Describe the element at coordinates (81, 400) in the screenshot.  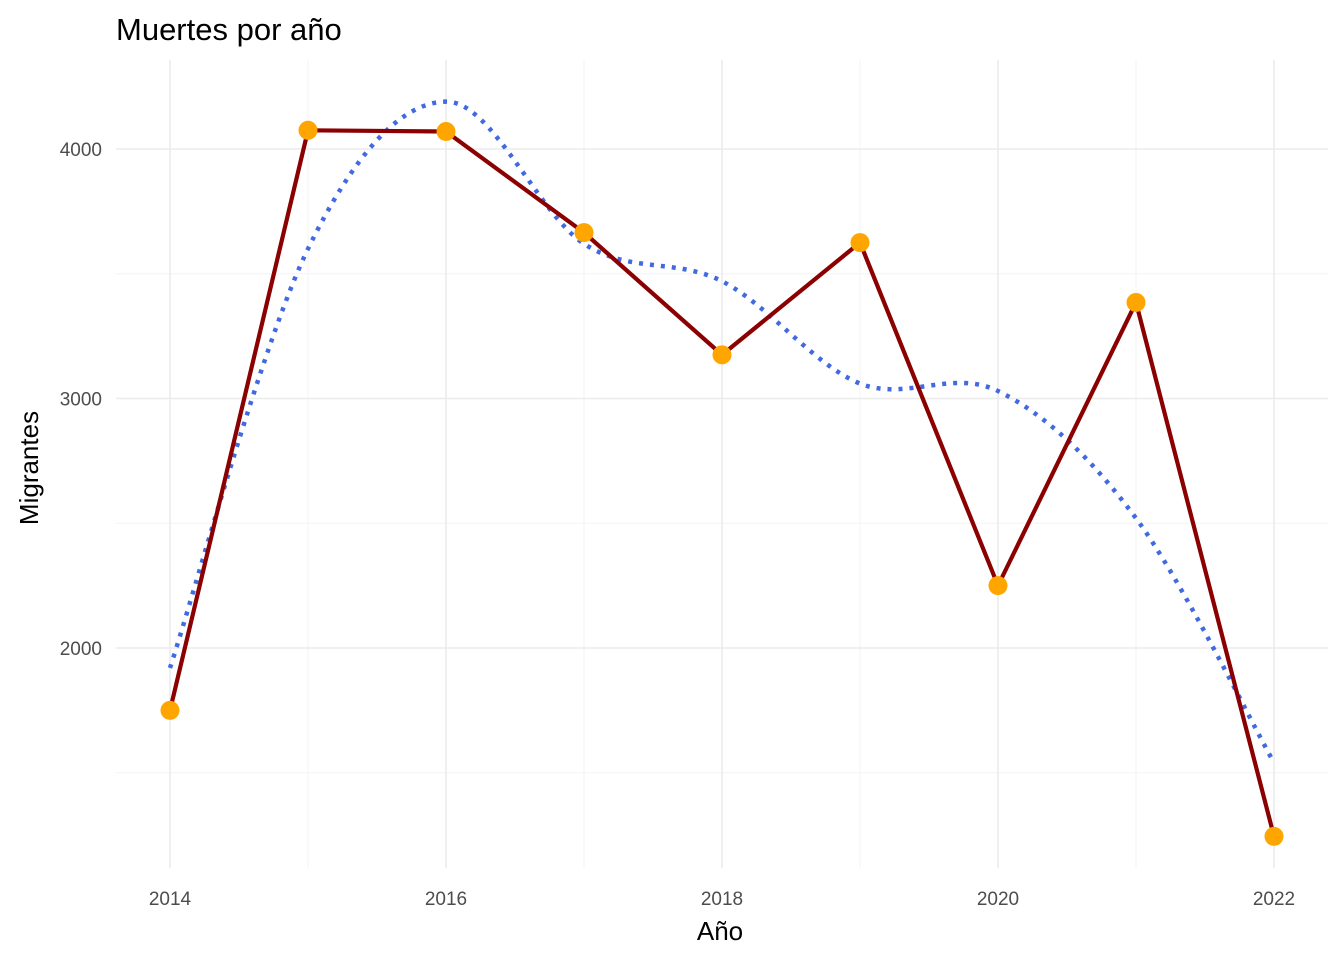
I see `y-tick-label: 3000` at that location.